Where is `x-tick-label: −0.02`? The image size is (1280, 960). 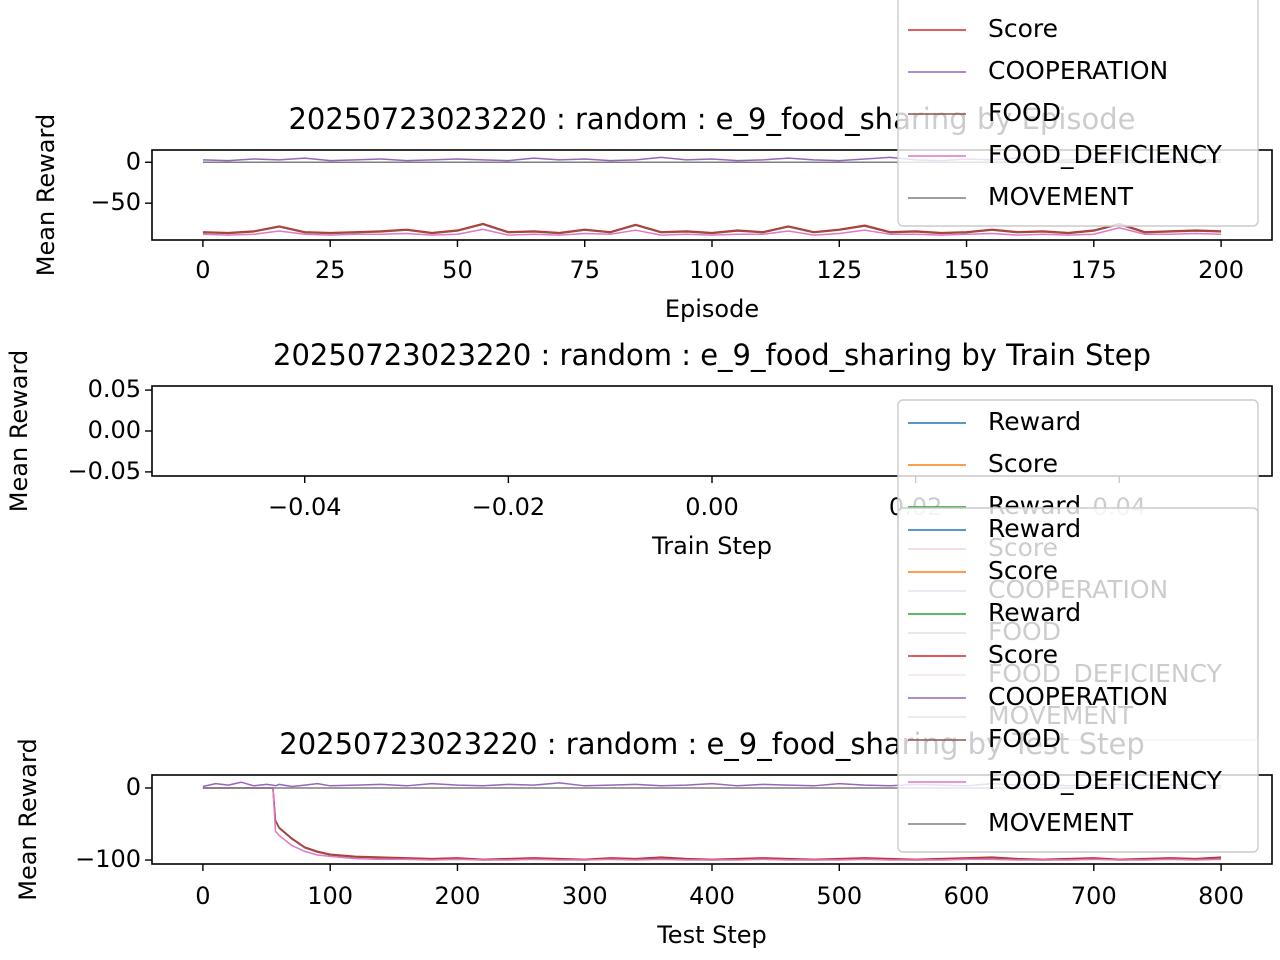 x-tick-label: −0.02 is located at coordinates (509, 507).